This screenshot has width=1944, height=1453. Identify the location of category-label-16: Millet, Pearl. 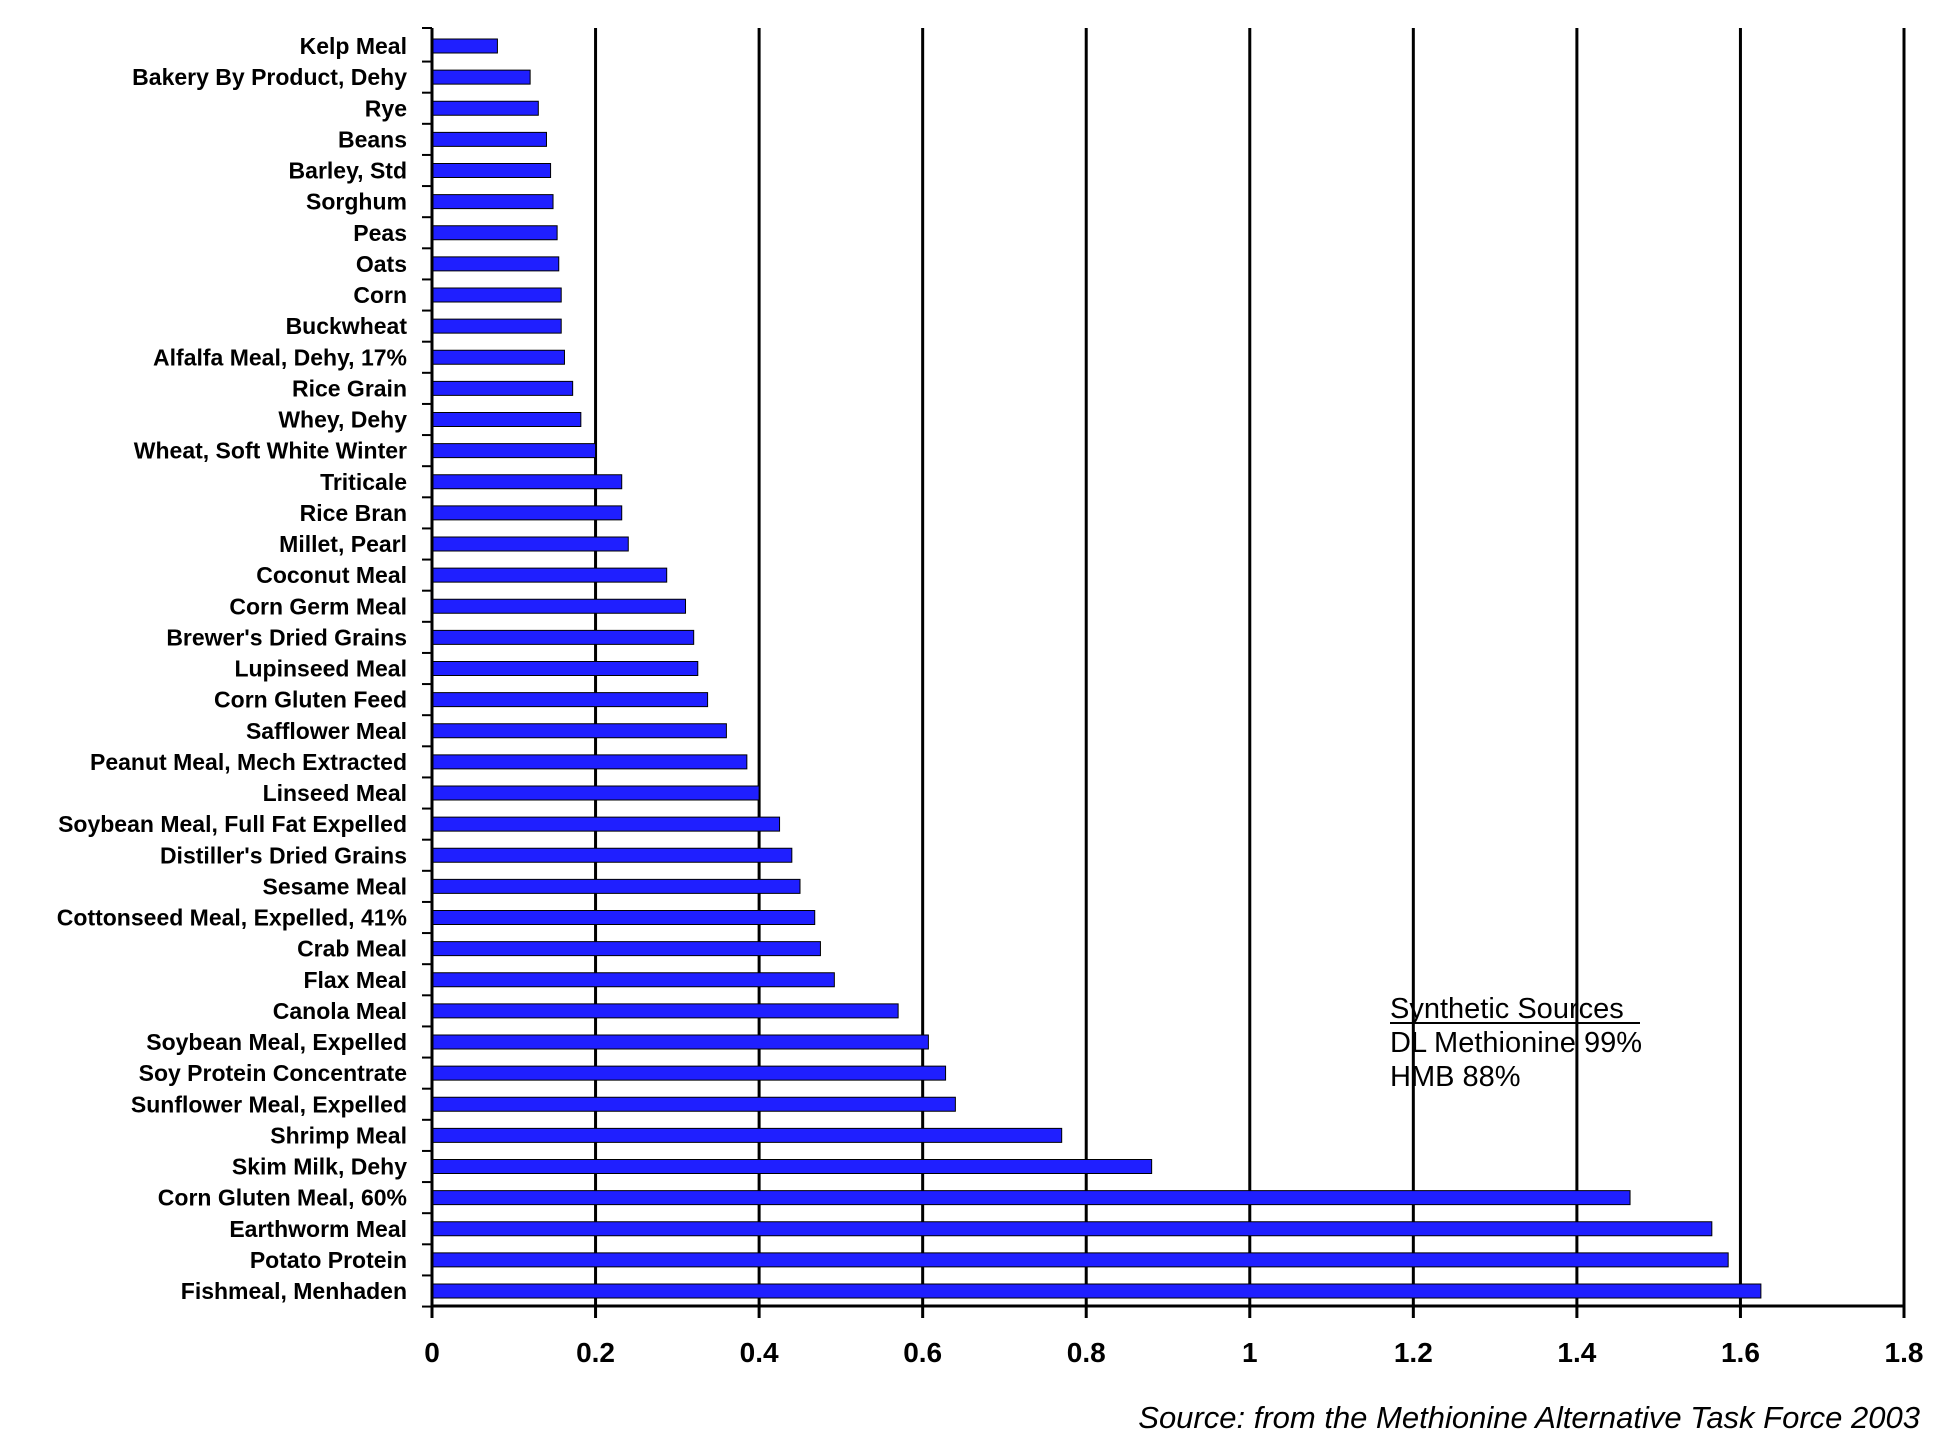
(343, 544).